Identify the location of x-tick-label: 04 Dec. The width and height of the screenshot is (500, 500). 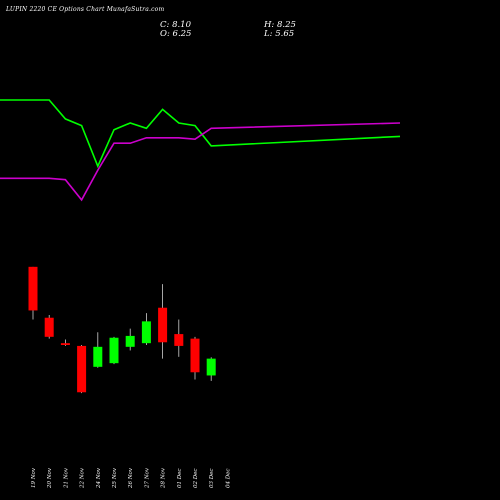
(228, 479).